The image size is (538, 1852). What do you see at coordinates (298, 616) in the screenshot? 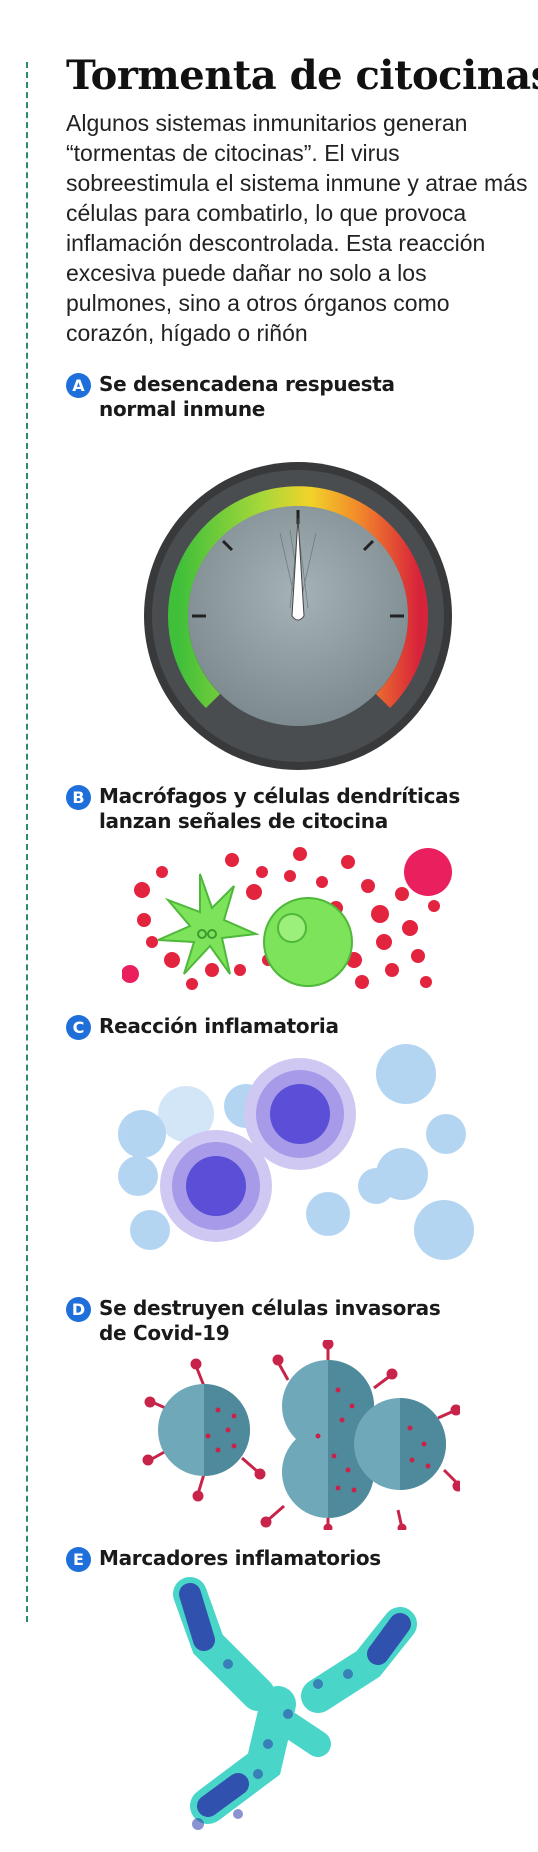
I see `gauge-icon` at bounding box center [298, 616].